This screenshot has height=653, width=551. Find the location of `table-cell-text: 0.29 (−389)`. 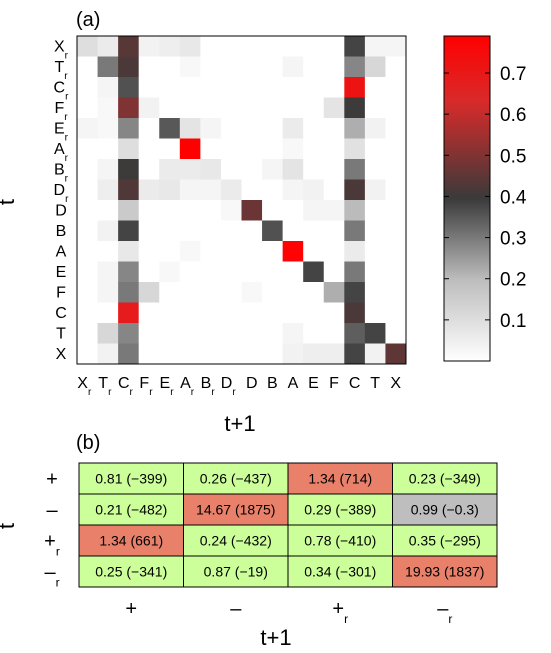

table-cell-text: 0.29 (−389) is located at coordinates (340, 510).